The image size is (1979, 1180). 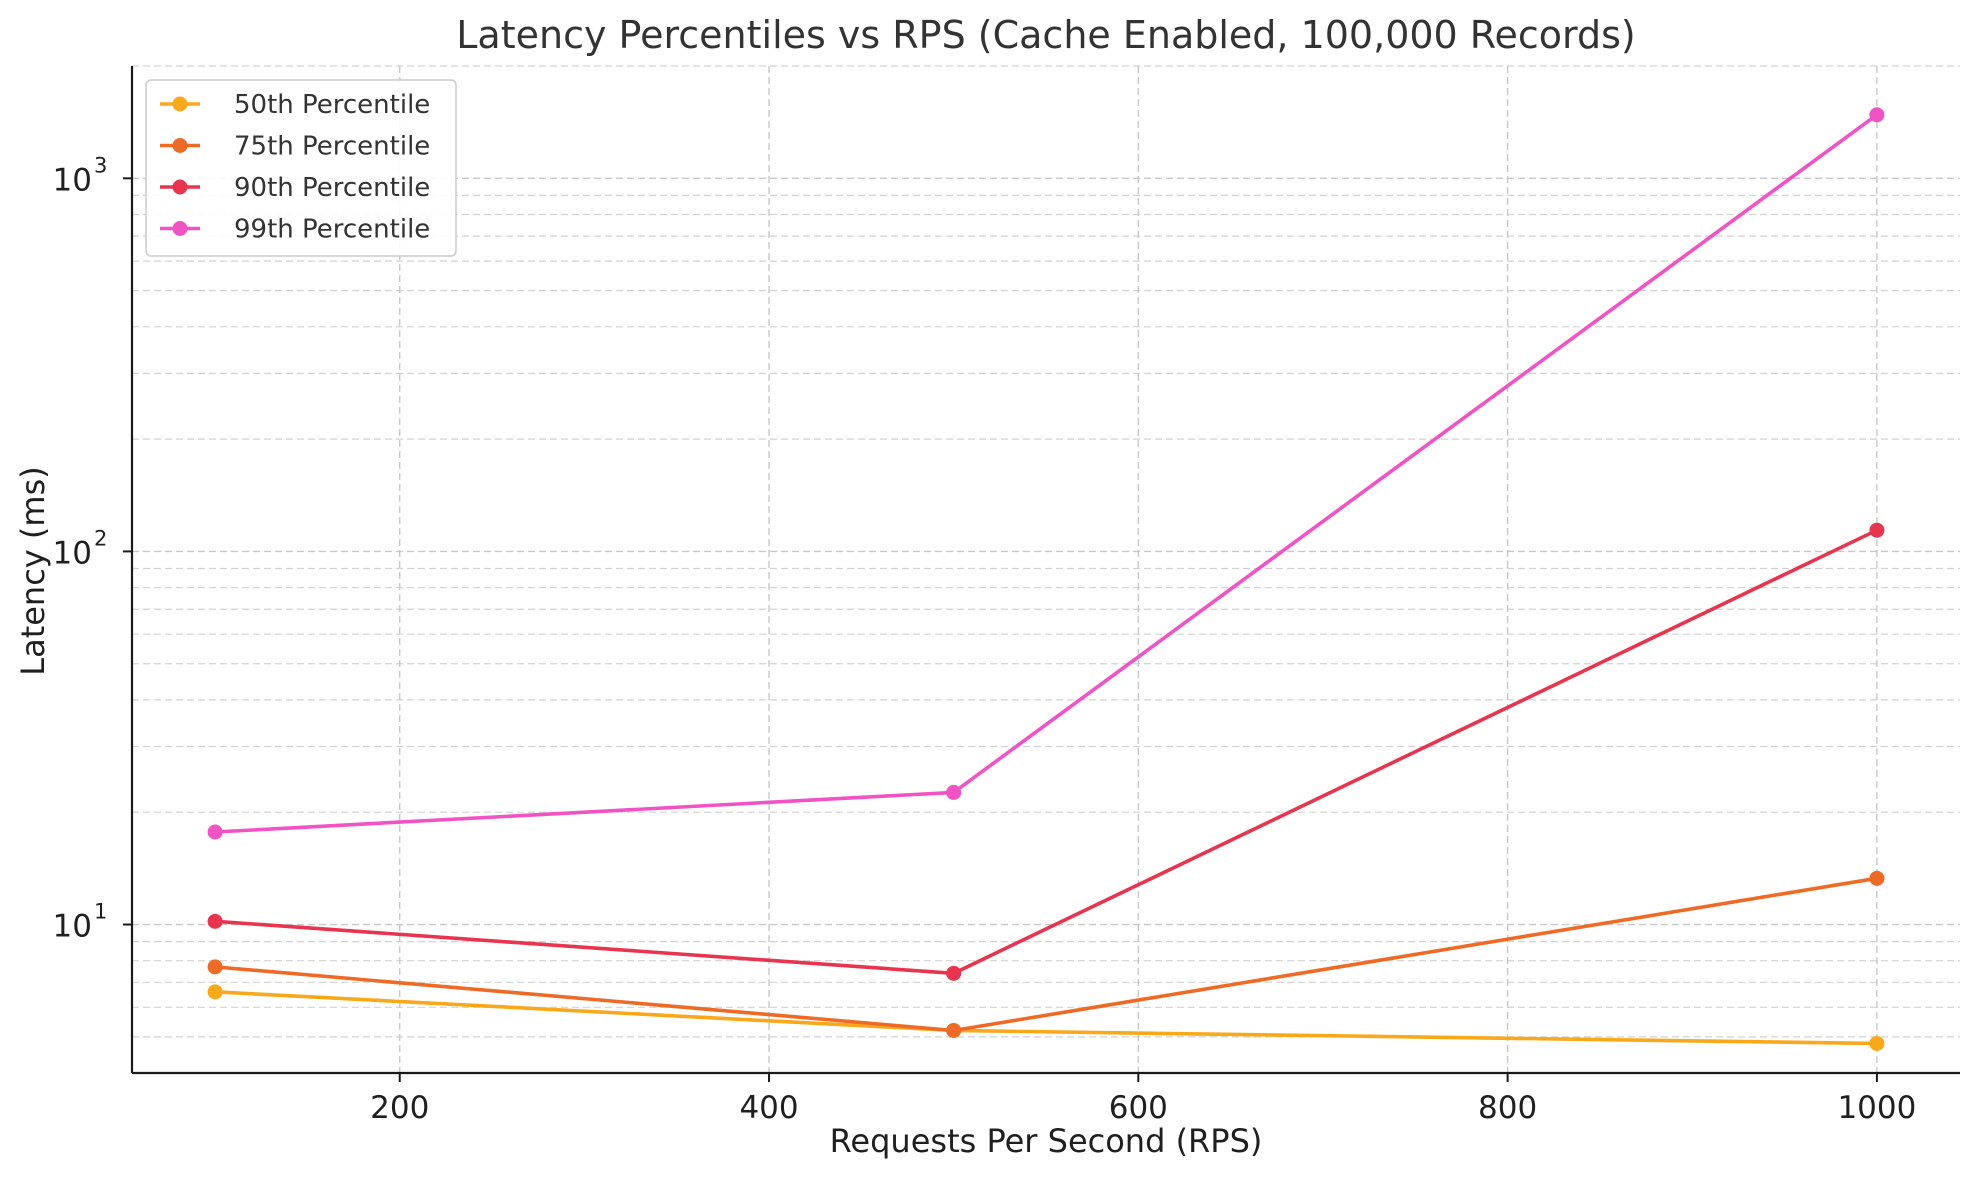 I want to click on x-tick-label: 400, so click(x=768, y=1108).